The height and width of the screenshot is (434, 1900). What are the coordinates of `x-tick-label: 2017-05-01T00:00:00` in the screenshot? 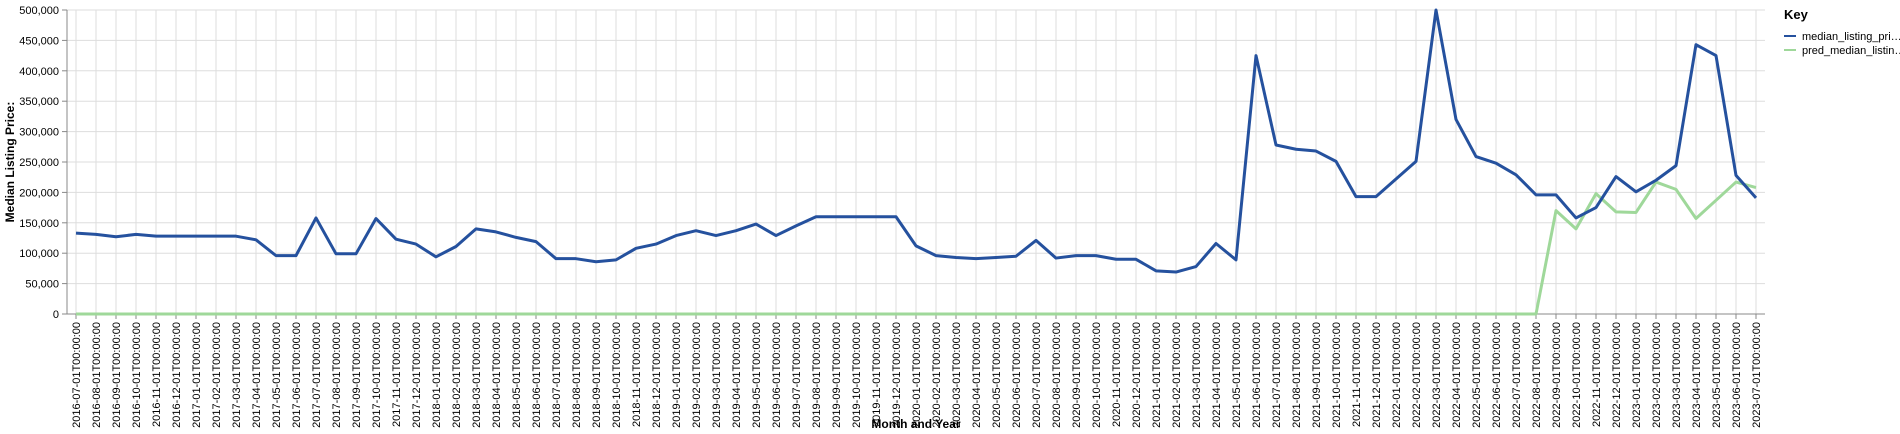 It's located at (277, 375).